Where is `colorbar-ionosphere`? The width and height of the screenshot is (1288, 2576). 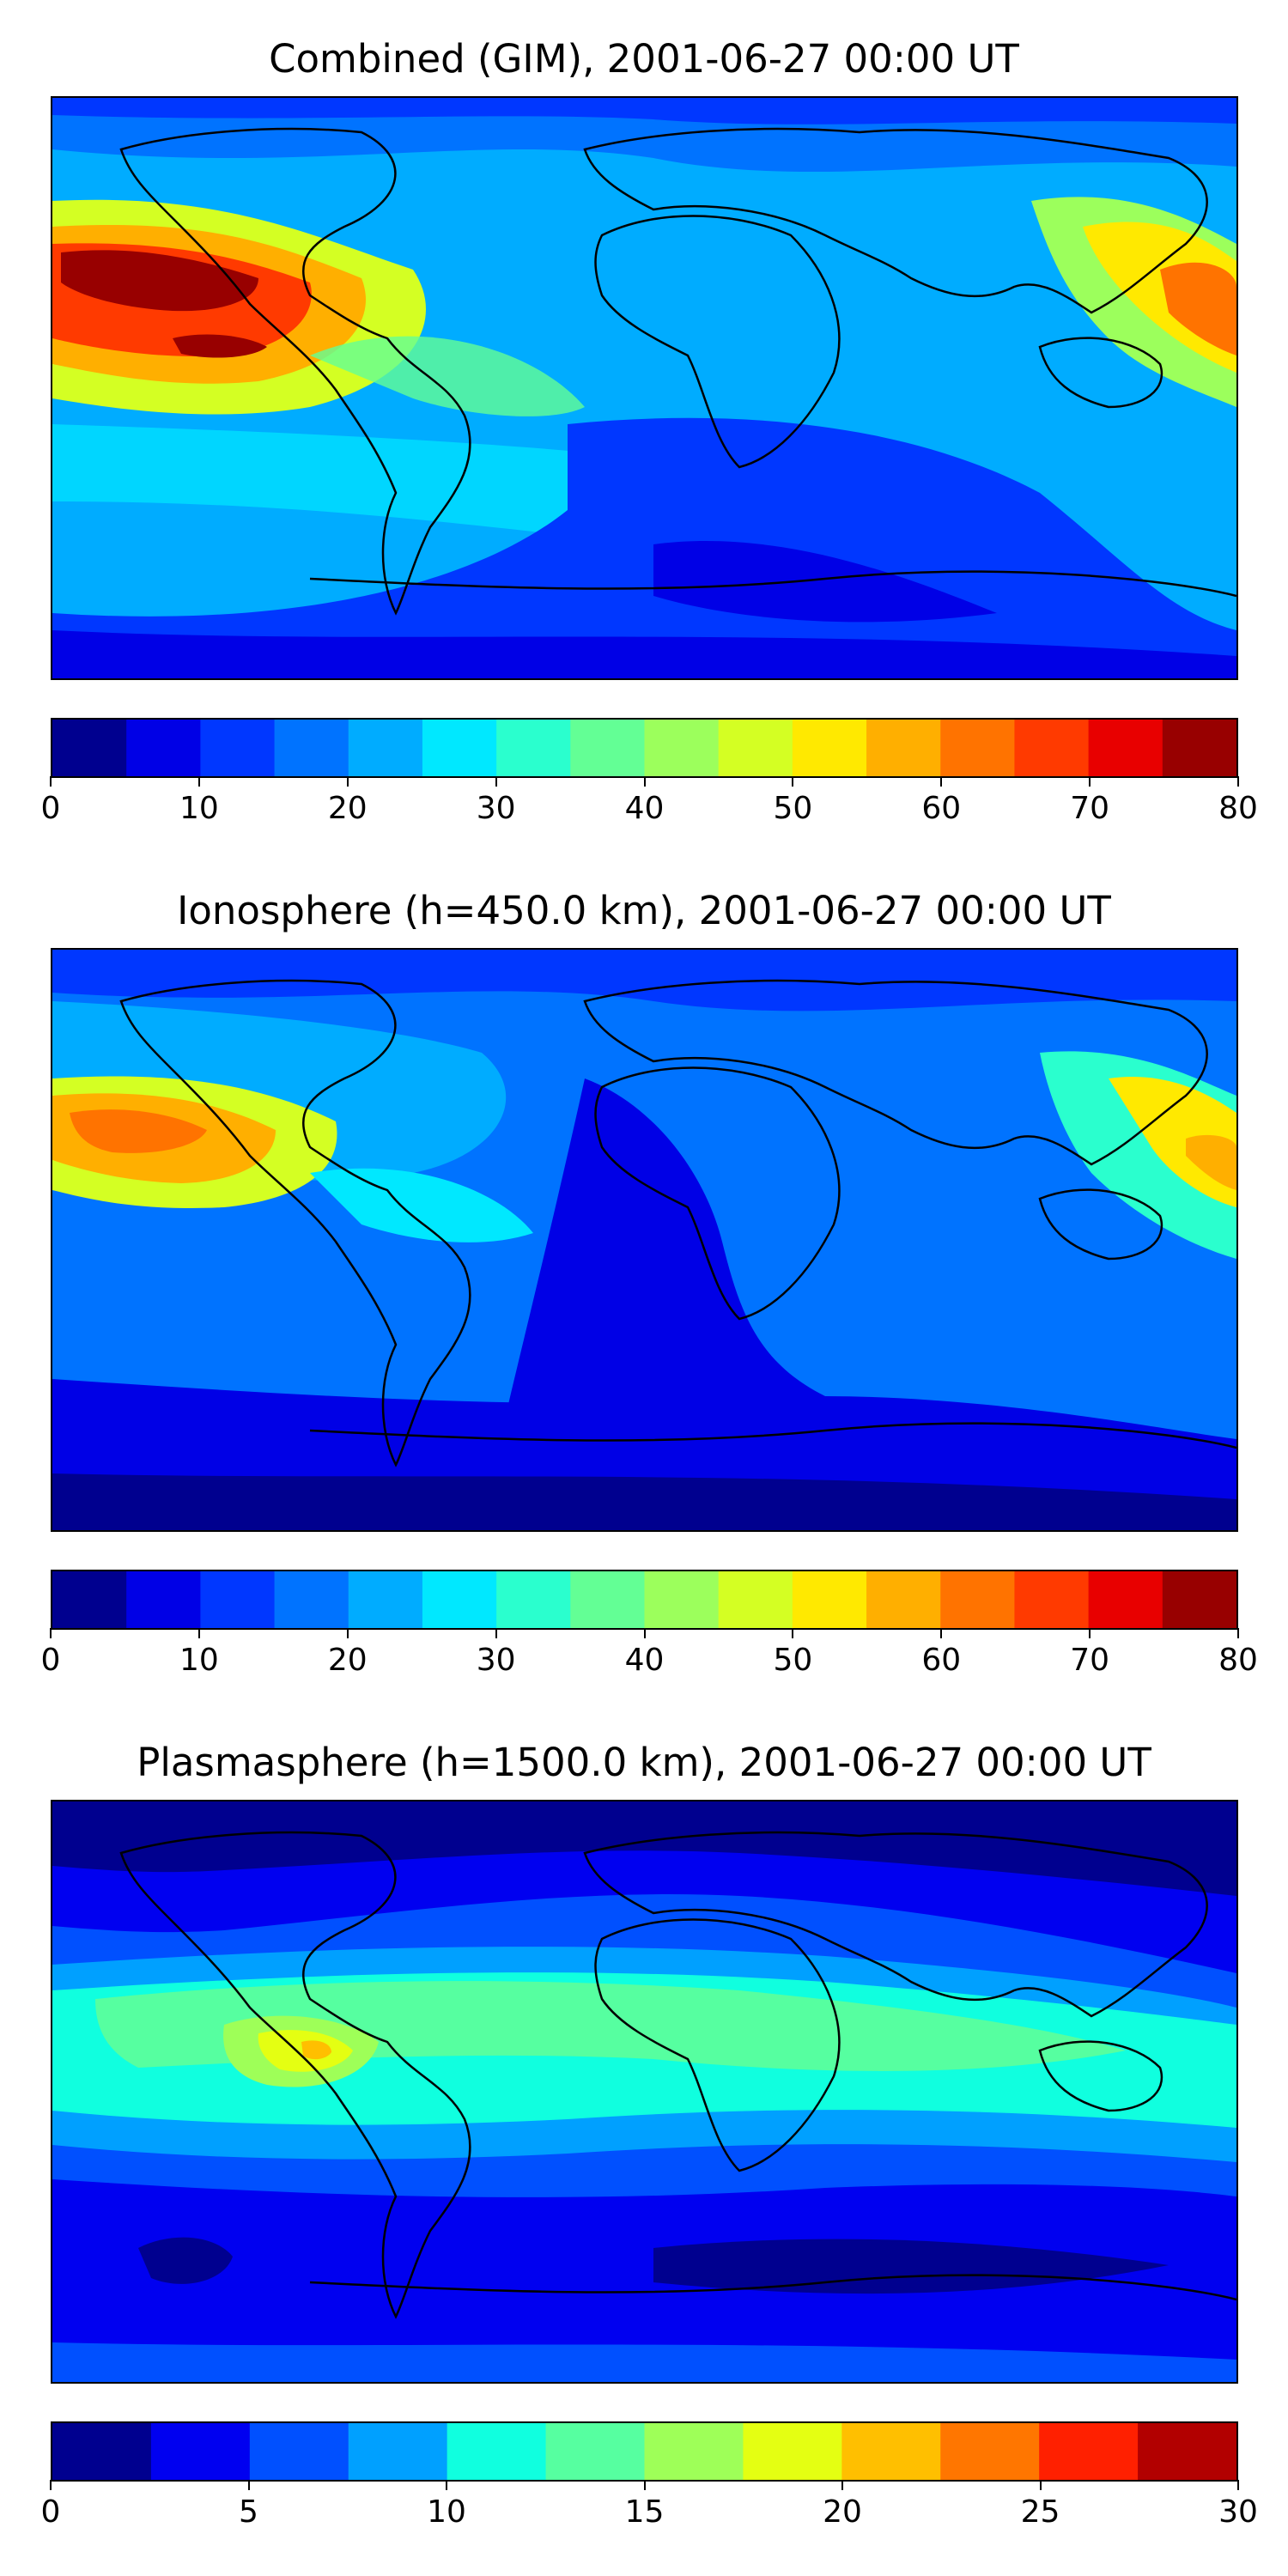
colorbar-ionosphere is located at coordinates (644, 1600).